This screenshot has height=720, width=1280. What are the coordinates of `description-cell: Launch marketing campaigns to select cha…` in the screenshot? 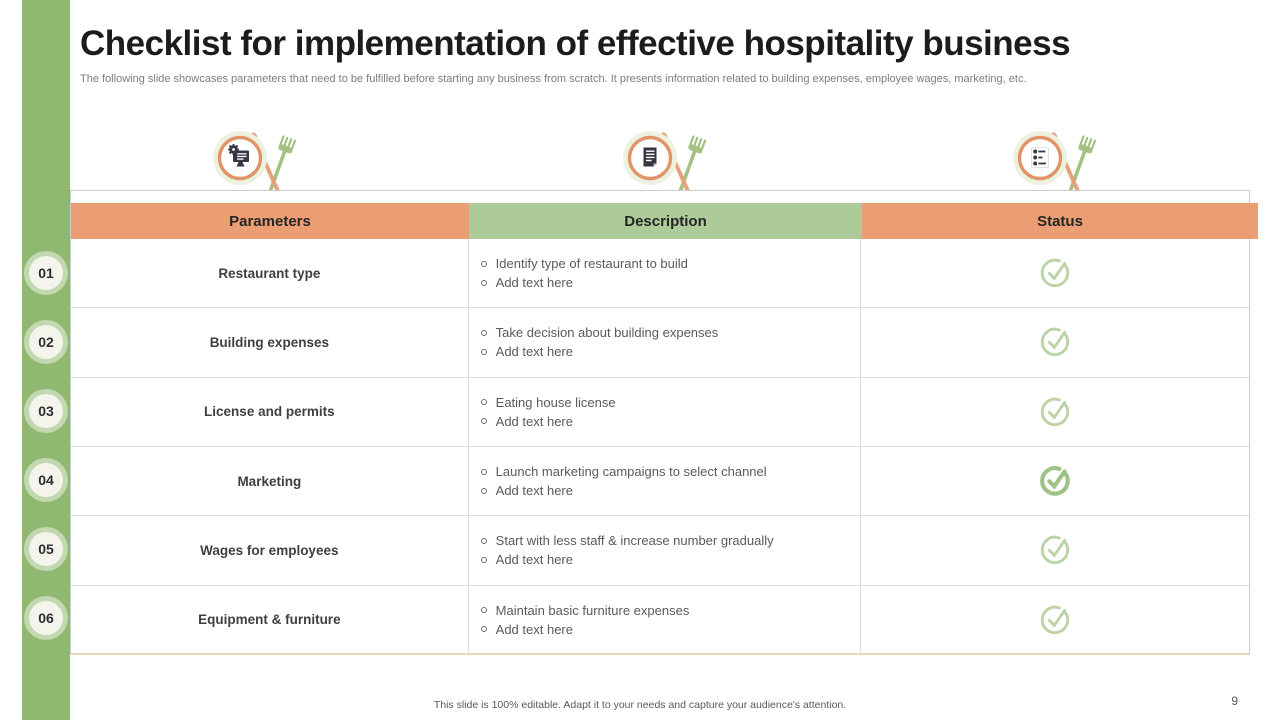 It's located at (665, 481).